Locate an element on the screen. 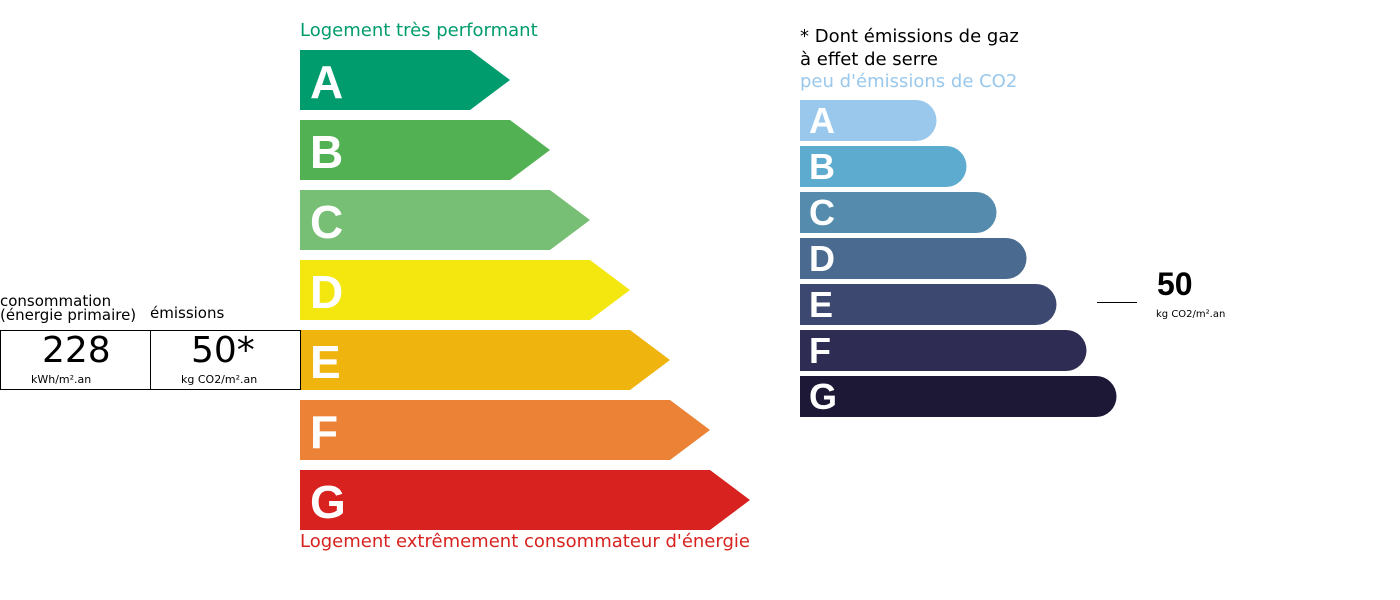 This screenshot has width=1400, height=600. energy-top-label: Logement très performant is located at coordinates (419, 30).